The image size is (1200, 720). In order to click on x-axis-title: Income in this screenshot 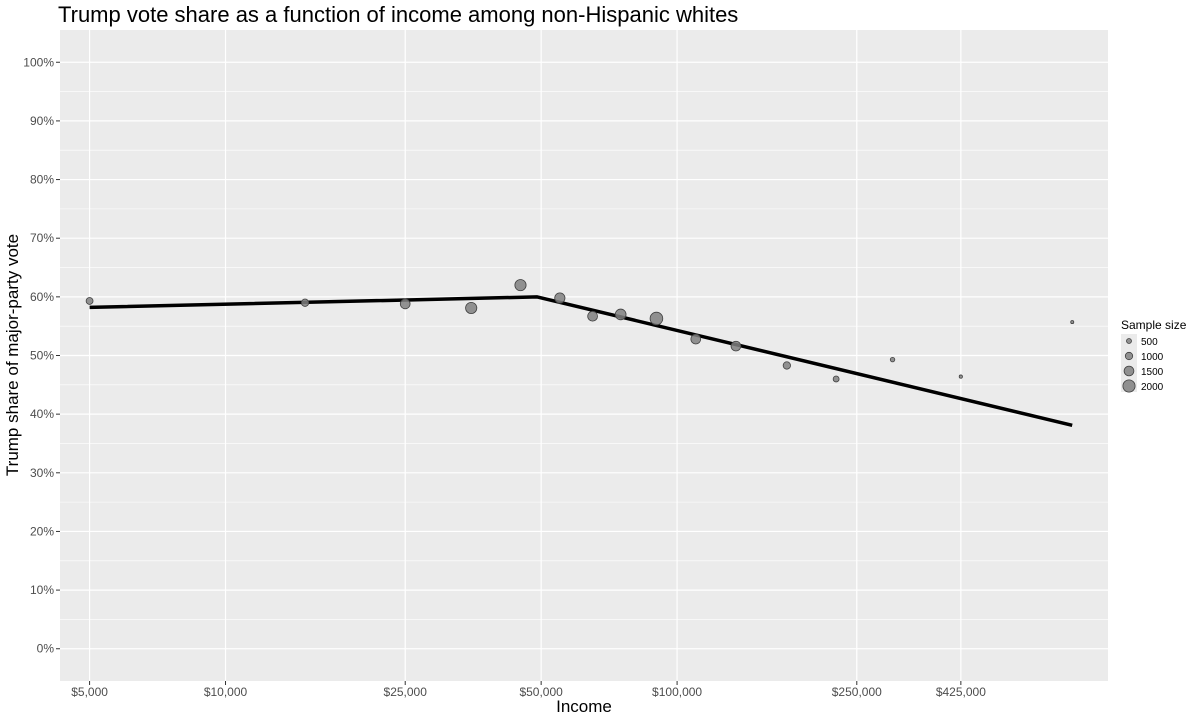, I will do `click(584, 706)`.